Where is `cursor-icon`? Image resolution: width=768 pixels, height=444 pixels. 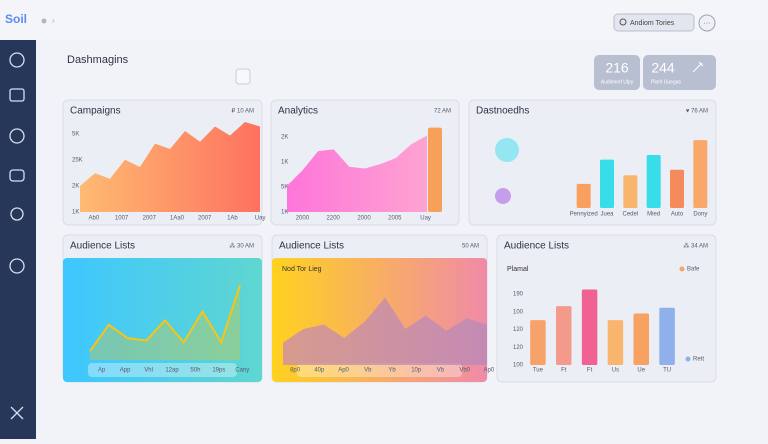 cursor-icon is located at coordinates (243, 76).